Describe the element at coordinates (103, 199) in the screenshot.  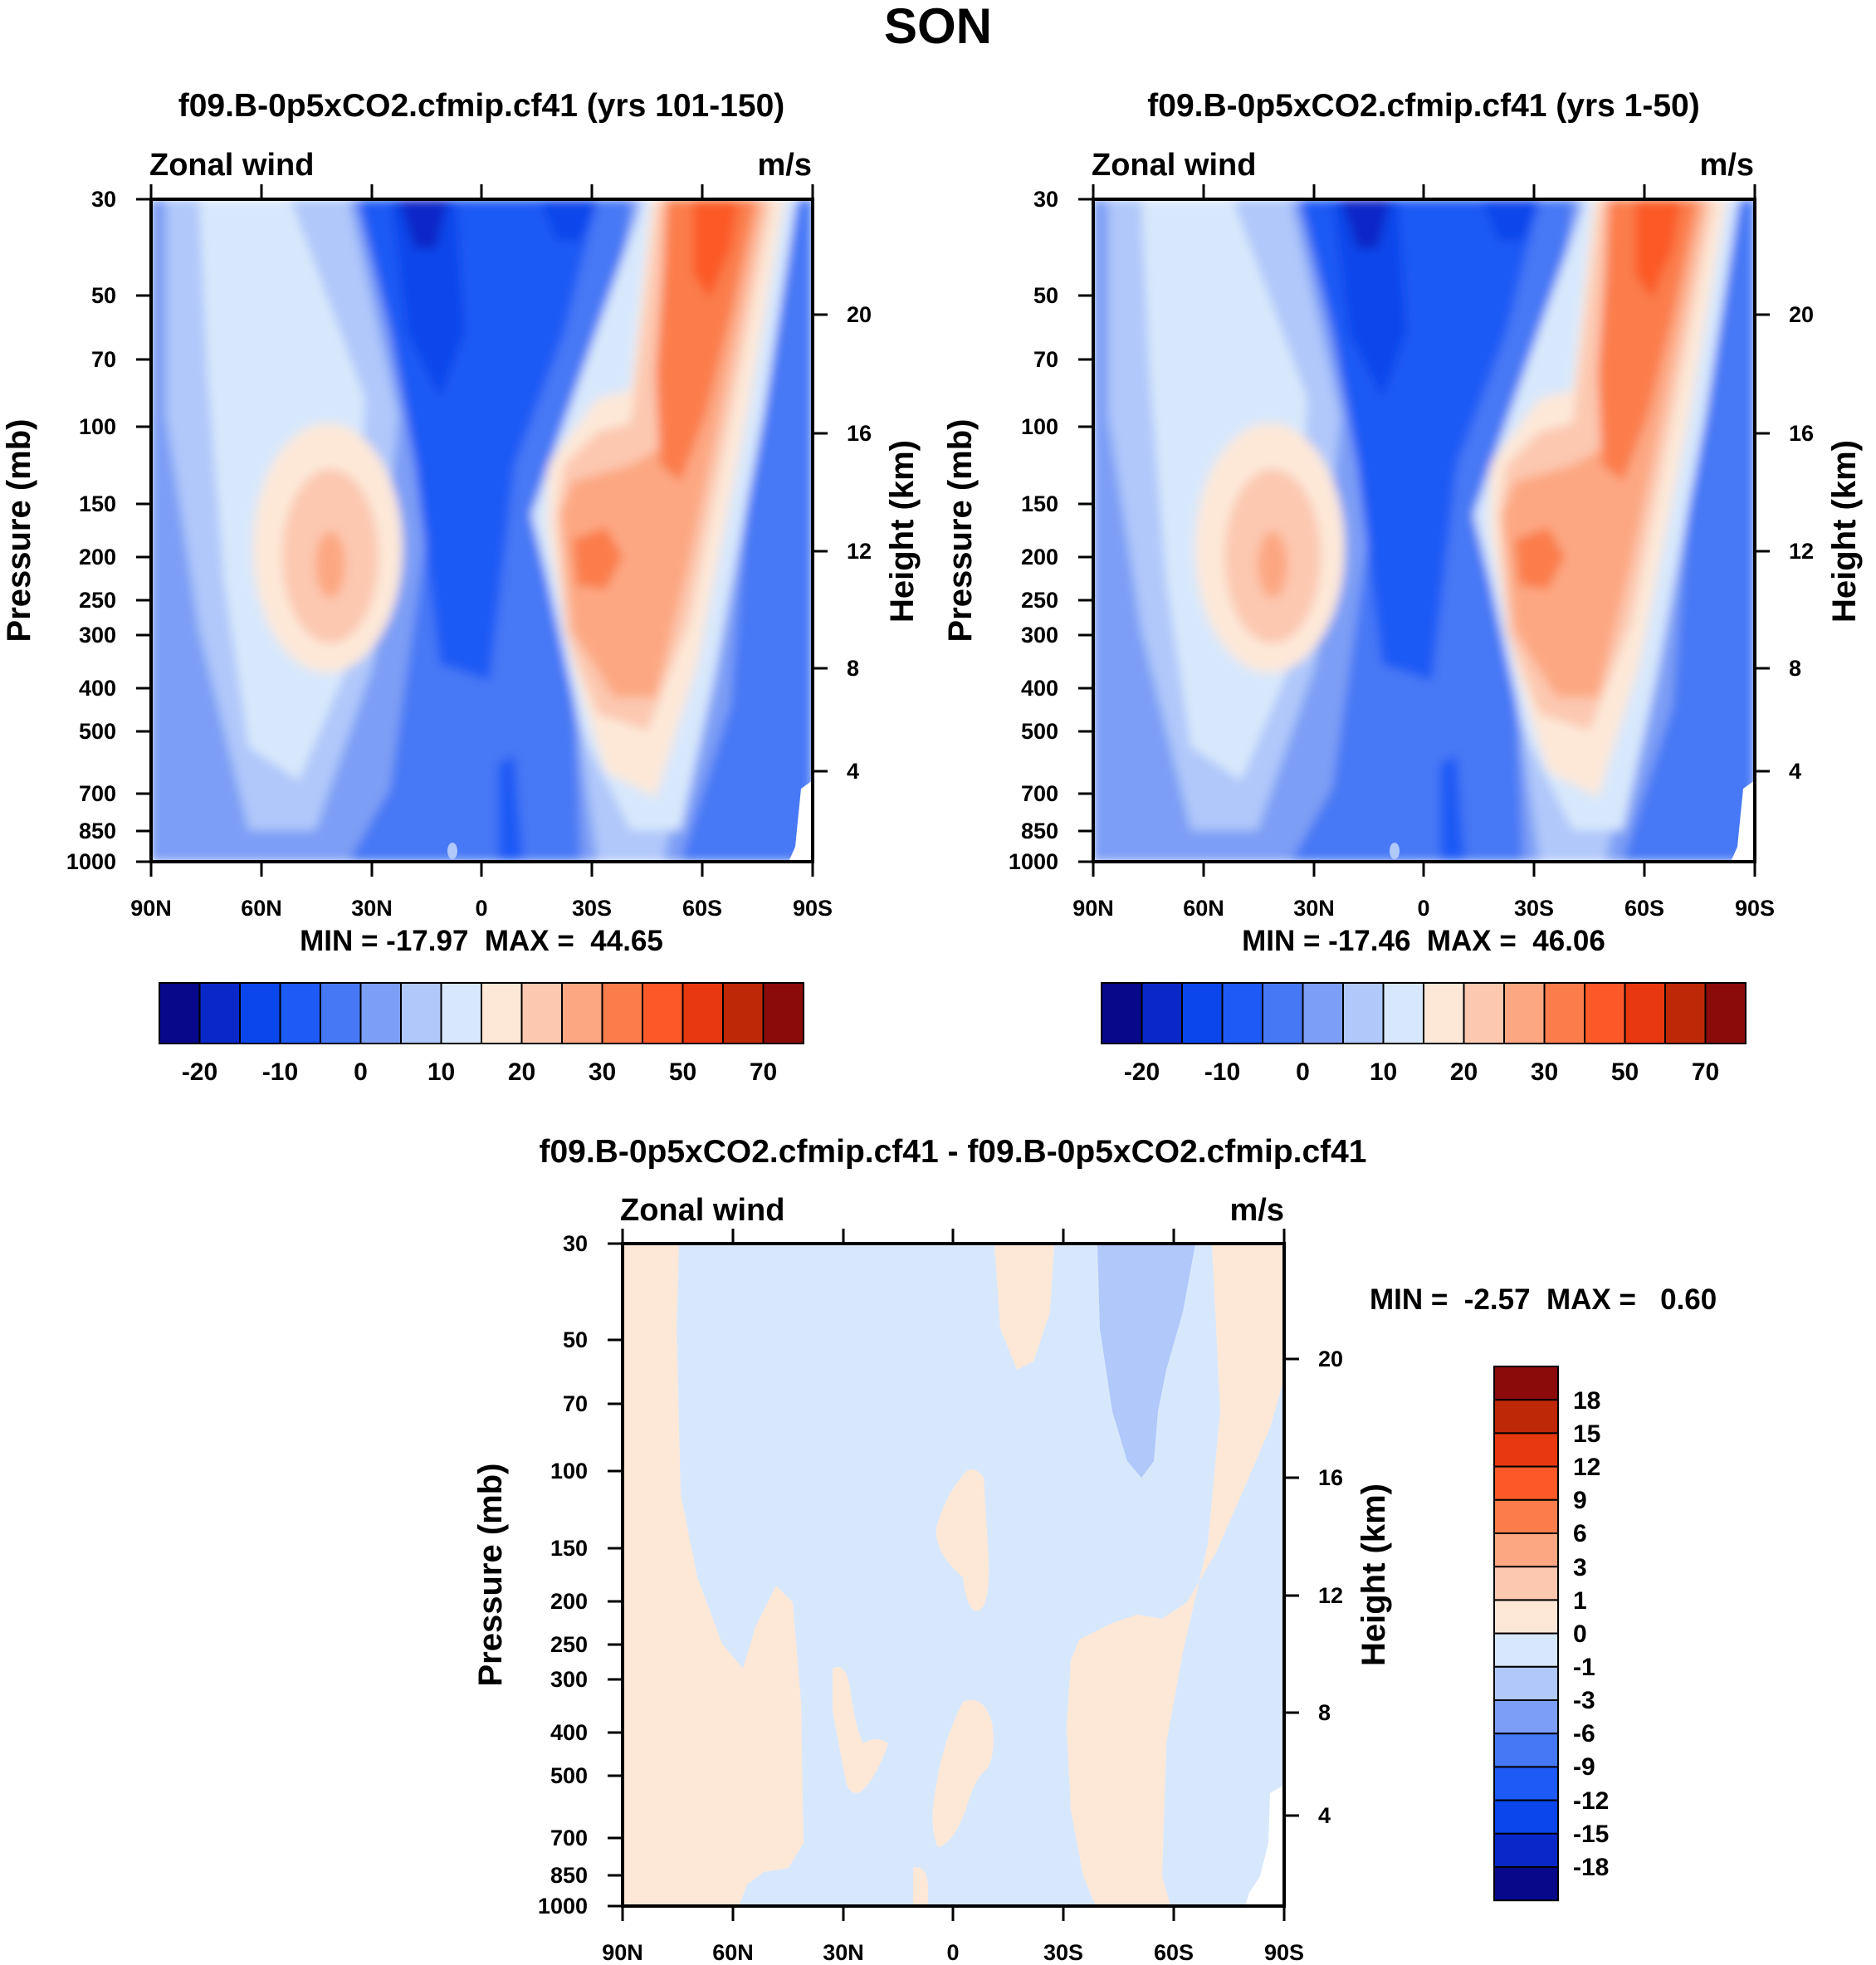
I see `y-tick-label: 30` at that location.